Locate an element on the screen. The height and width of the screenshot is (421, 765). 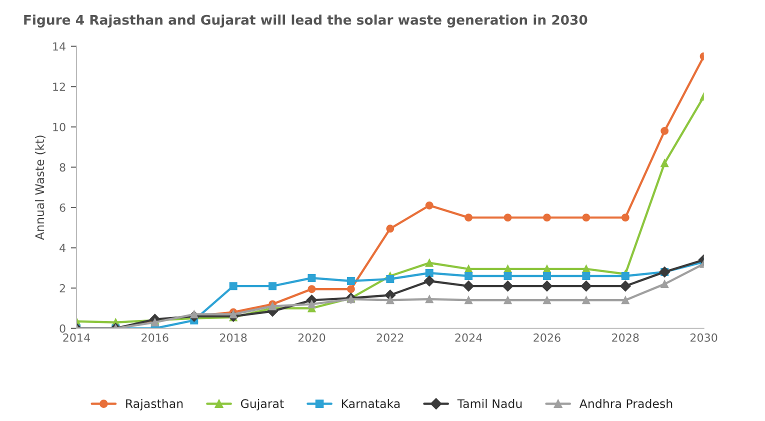
y-axis-title: Annual Waste (kt) is located at coordinates (40, 188).